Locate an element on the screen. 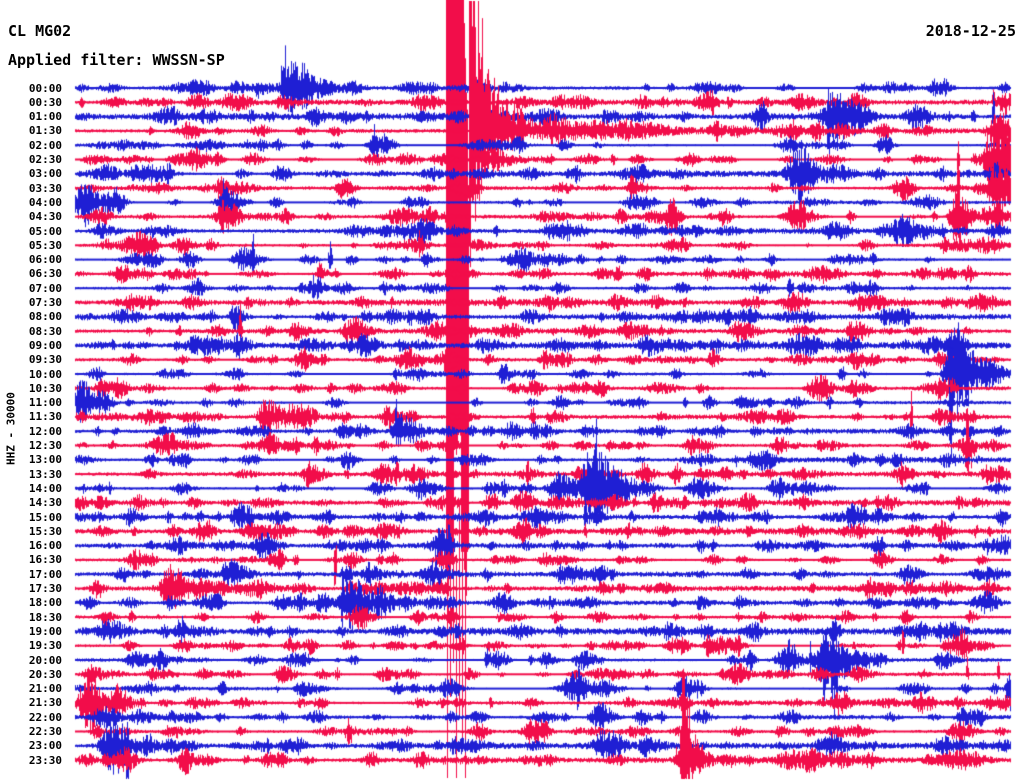 The width and height of the screenshot is (1024, 780). filter-label: Applied filter: WWSSN-SP is located at coordinates (116, 60).